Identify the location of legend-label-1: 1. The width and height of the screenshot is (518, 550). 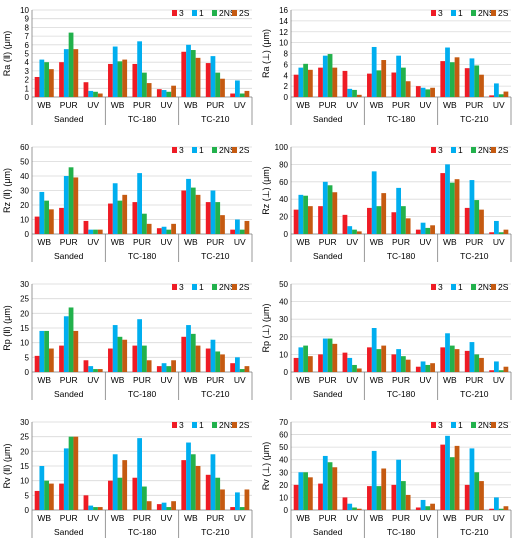
(201, 13).